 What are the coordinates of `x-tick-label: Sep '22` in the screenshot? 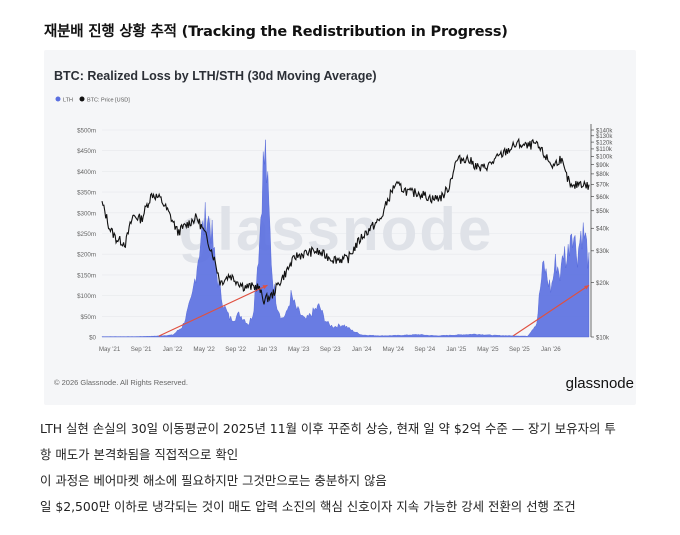 It's located at (235, 349).